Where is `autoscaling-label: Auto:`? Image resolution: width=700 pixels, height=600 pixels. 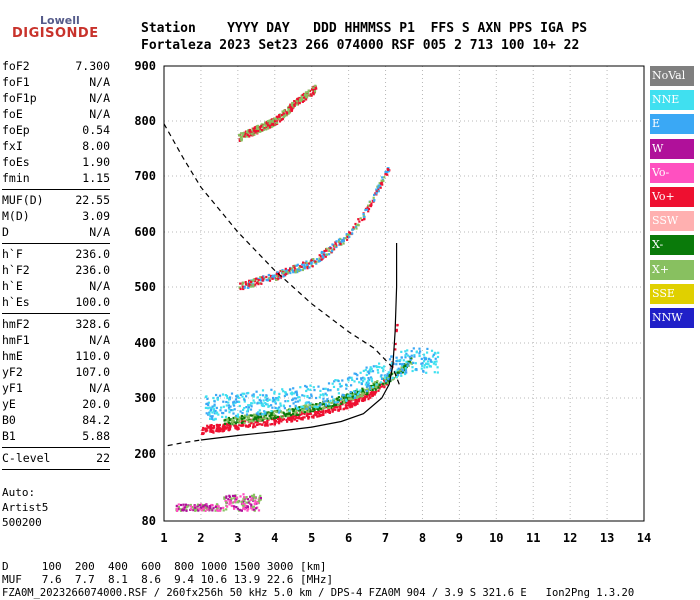 autoscaling-label: Auto: is located at coordinates (19, 492).